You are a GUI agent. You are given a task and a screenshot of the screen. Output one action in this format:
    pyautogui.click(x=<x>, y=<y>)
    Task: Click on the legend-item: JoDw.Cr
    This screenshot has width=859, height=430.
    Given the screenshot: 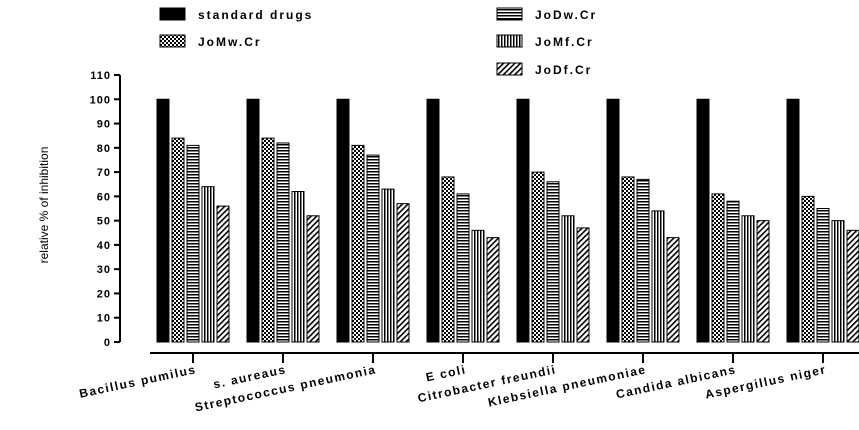 What is the action you would take?
    pyautogui.click(x=546, y=14)
    